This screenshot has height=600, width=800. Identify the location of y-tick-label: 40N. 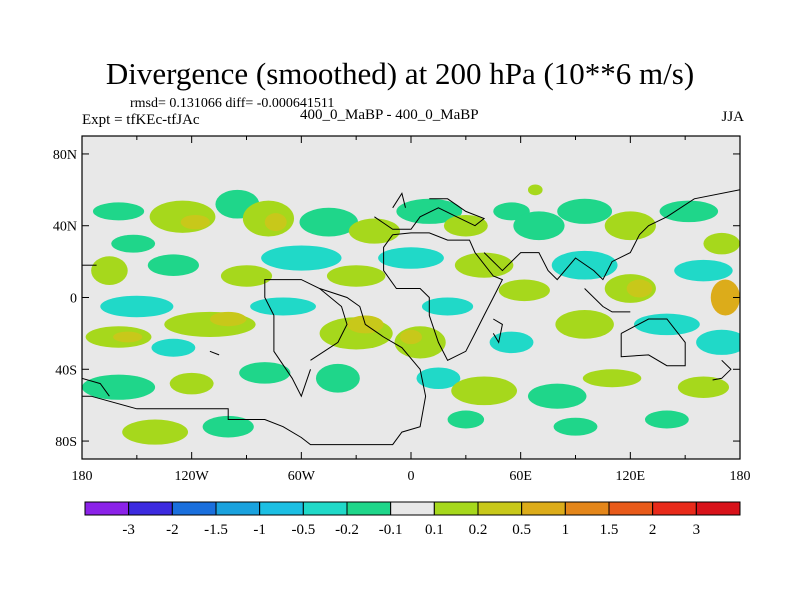
(65, 227).